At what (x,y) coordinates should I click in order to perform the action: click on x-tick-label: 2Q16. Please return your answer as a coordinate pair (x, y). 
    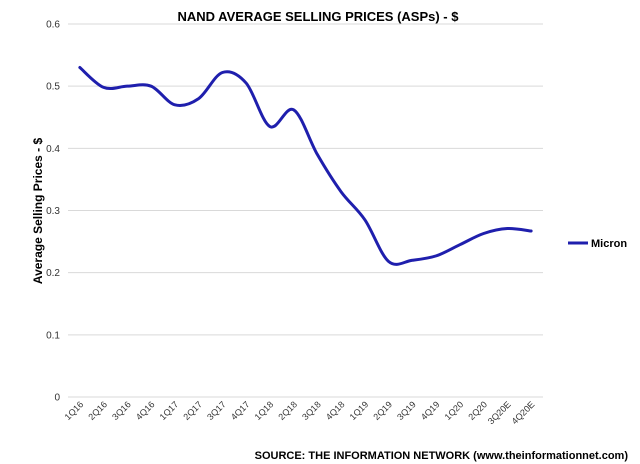
    Looking at the image, I should click on (97, 410).